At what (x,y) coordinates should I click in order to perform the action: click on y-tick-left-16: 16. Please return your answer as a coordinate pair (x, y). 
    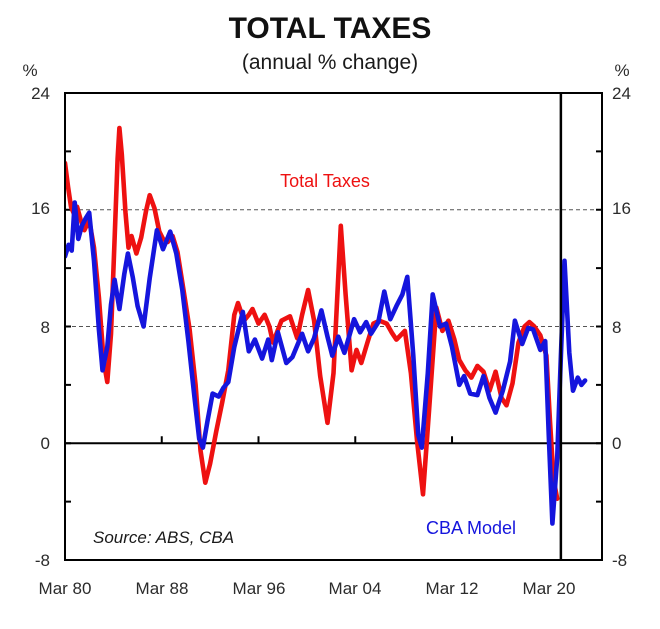
    Looking at the image, I should click on (40, 208).